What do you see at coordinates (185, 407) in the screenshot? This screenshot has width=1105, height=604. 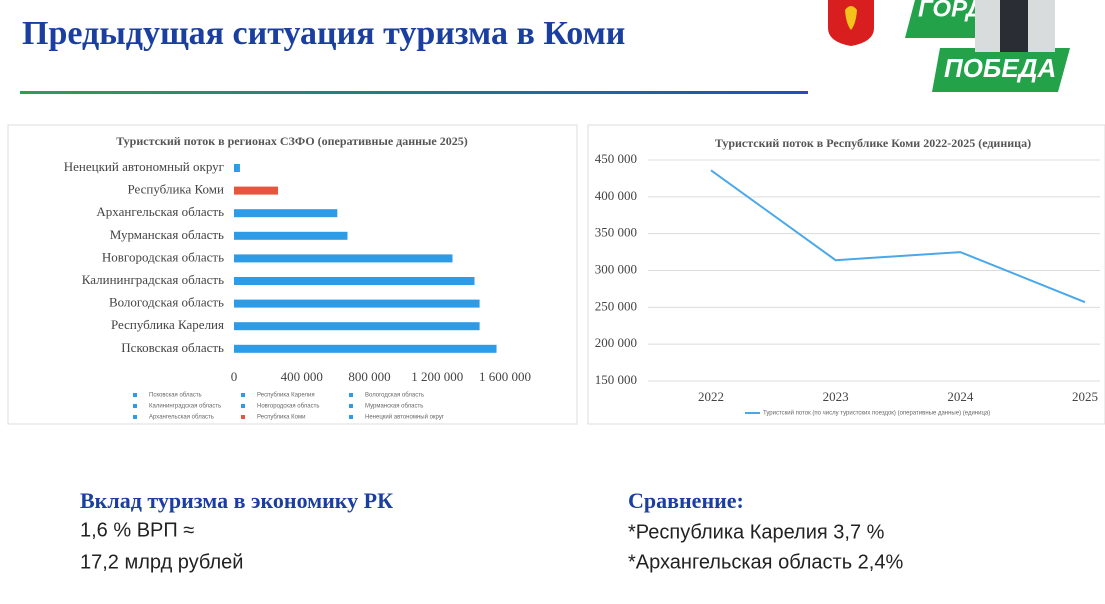 I see `legend-label: Калининградская область` at bounding box center [185, 407].